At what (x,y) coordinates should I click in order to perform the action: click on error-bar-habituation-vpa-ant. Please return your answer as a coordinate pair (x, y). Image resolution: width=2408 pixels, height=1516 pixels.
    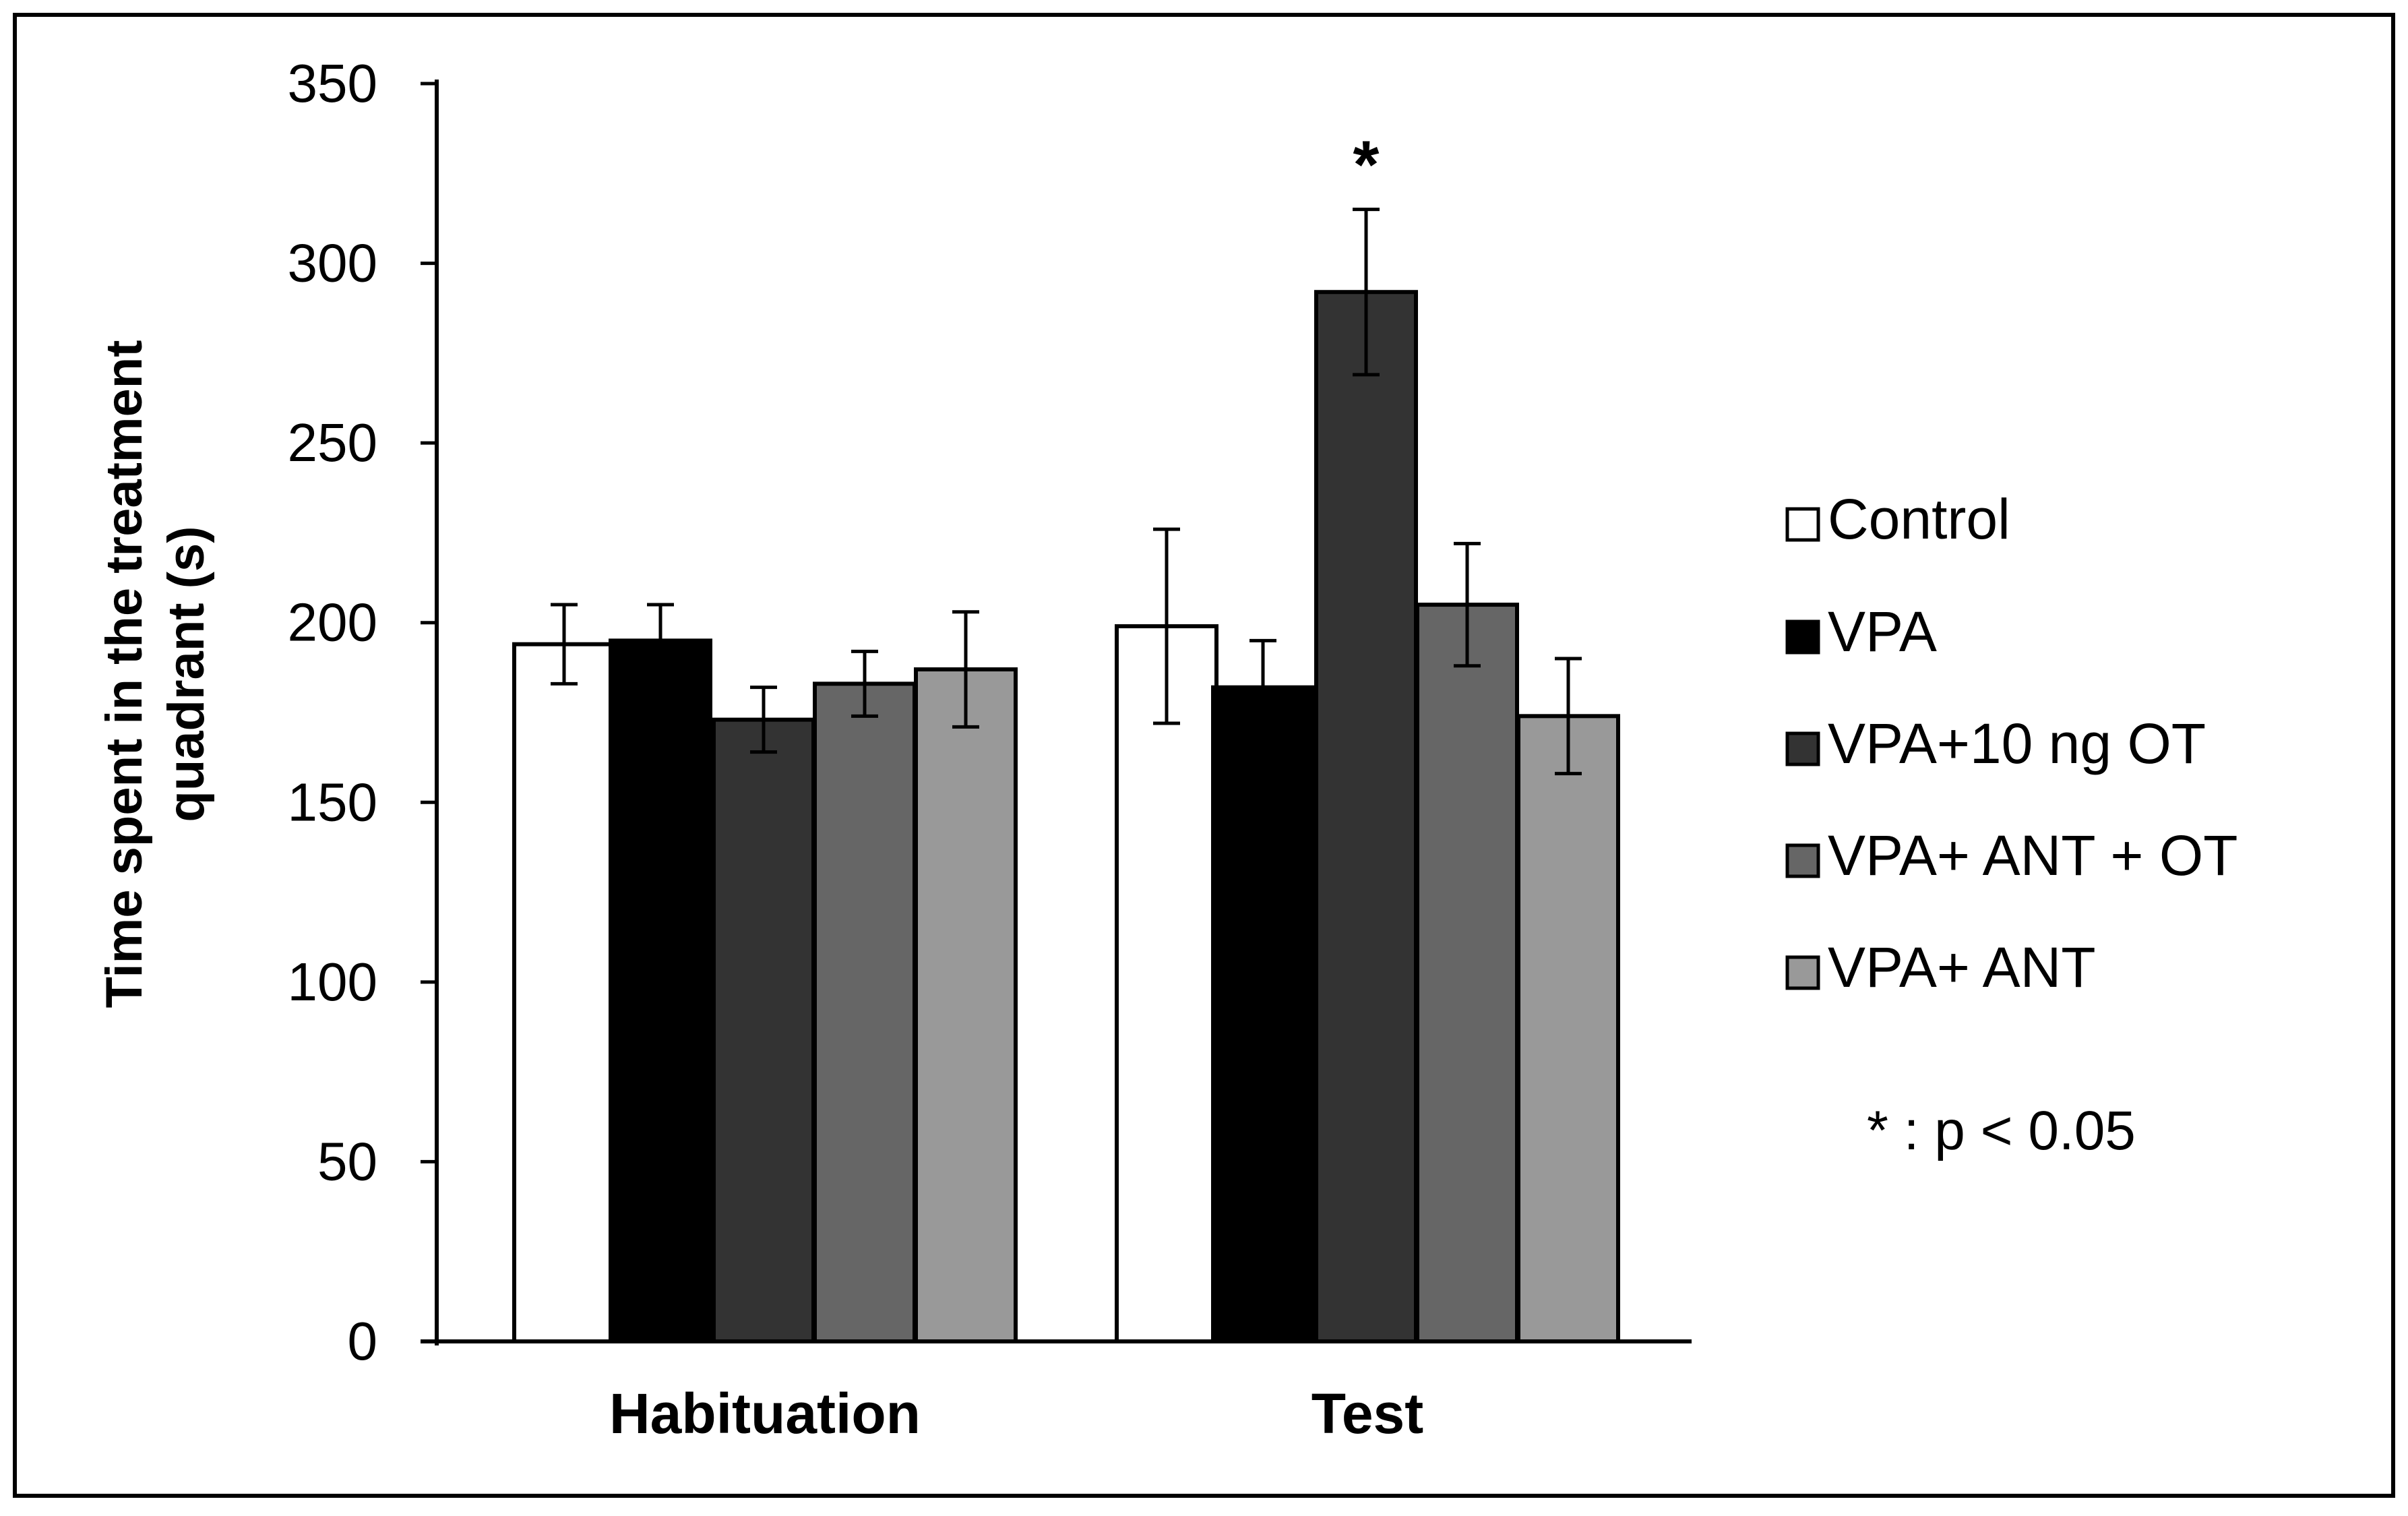
    Looking at the image, I should click on (965, 669).